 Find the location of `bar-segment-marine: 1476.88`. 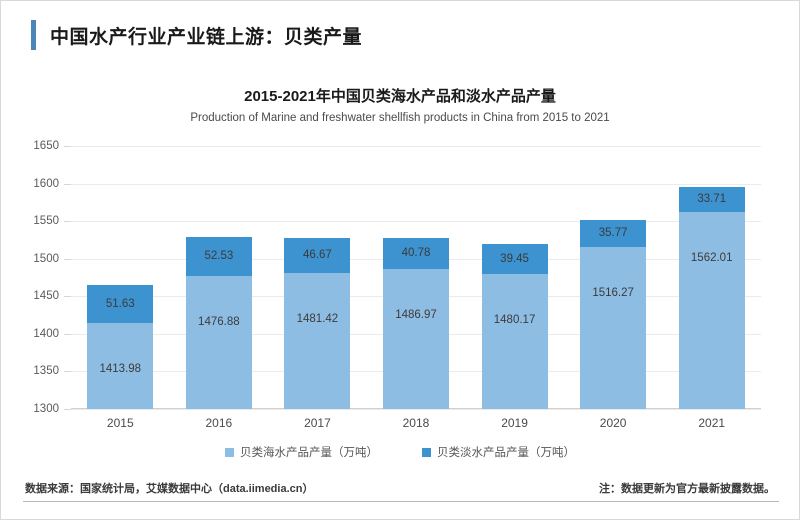

bar-segment-marine: 1476.88 is located at coordinates (218, 342).